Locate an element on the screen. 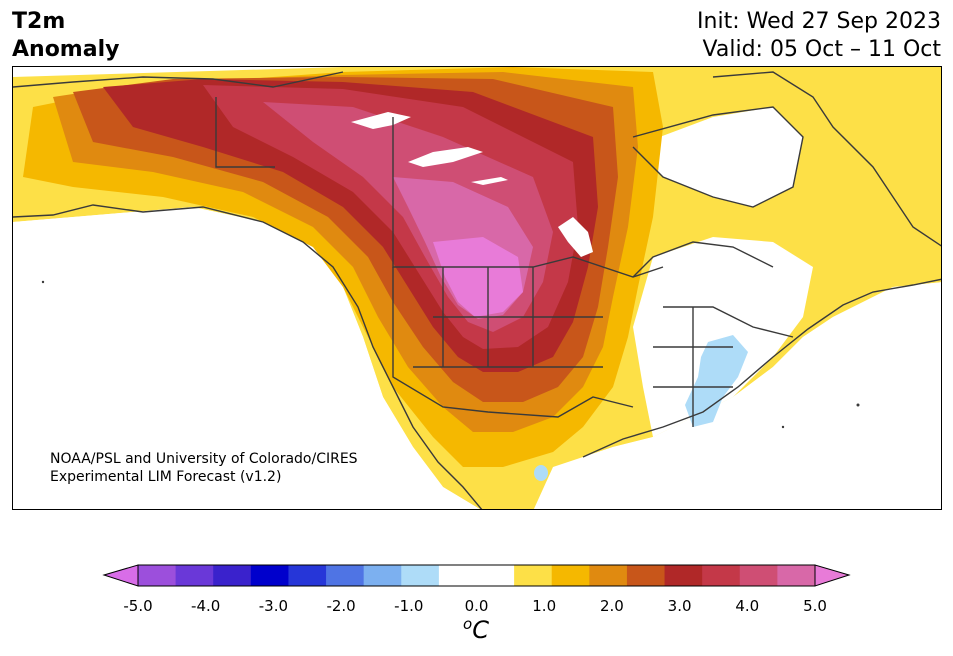 This screenshot has width=953, height=656. map-title: T2m Anomaly is located at coordinates (65, 36).